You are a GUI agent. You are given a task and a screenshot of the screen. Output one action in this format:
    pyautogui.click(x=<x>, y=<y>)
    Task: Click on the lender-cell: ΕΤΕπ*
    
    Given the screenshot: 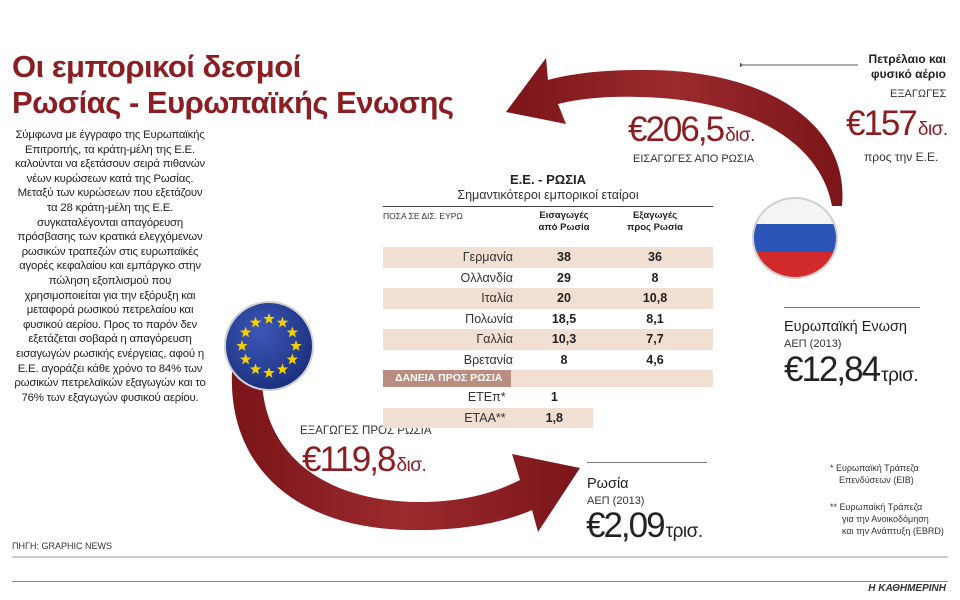 What is the action you would take?
    pyautogui.click(x=486, y=397)
    